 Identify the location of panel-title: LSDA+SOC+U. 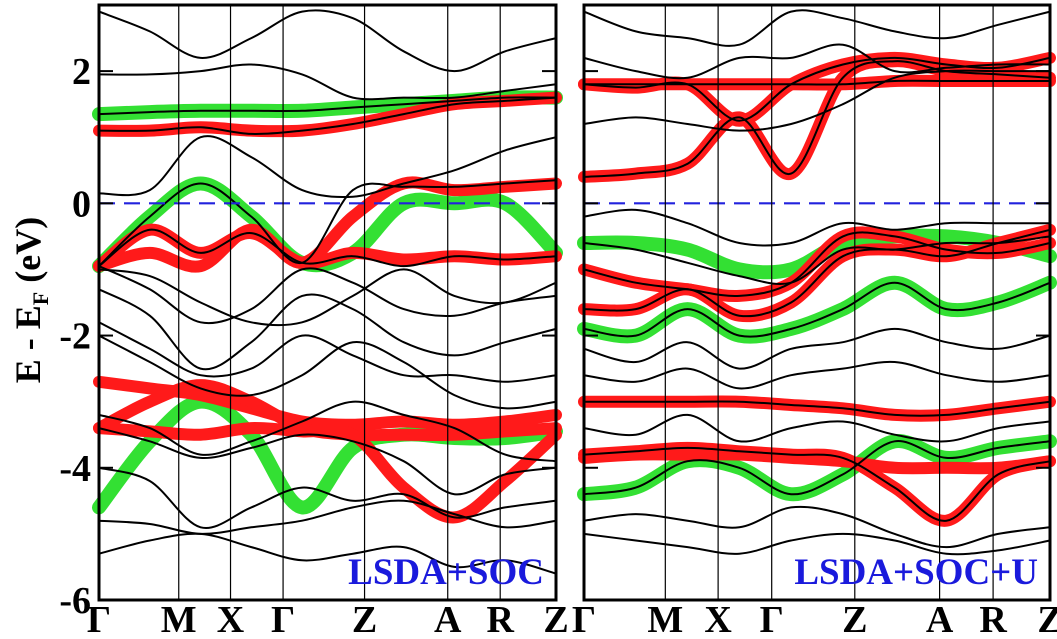
(916, 572).